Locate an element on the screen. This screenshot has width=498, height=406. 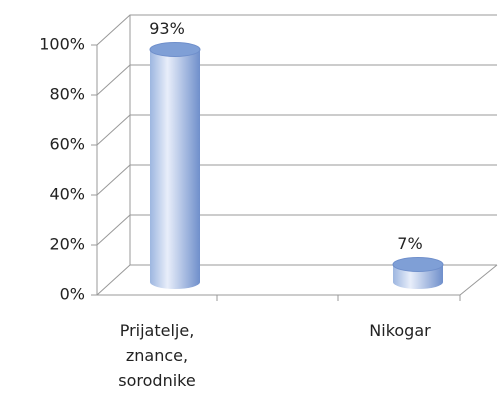
y-tick-label: 20% is located at coordinates (67, 244).